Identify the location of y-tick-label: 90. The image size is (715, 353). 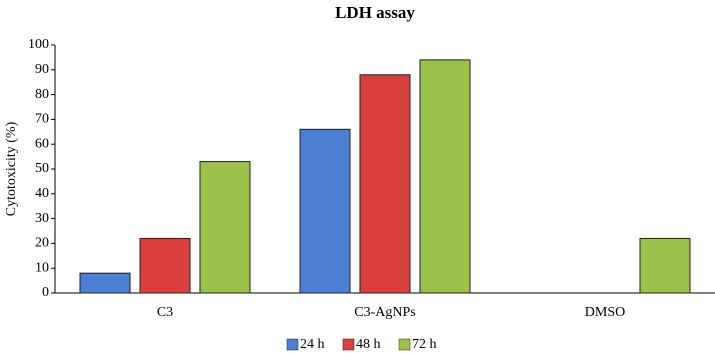
(42, 69).